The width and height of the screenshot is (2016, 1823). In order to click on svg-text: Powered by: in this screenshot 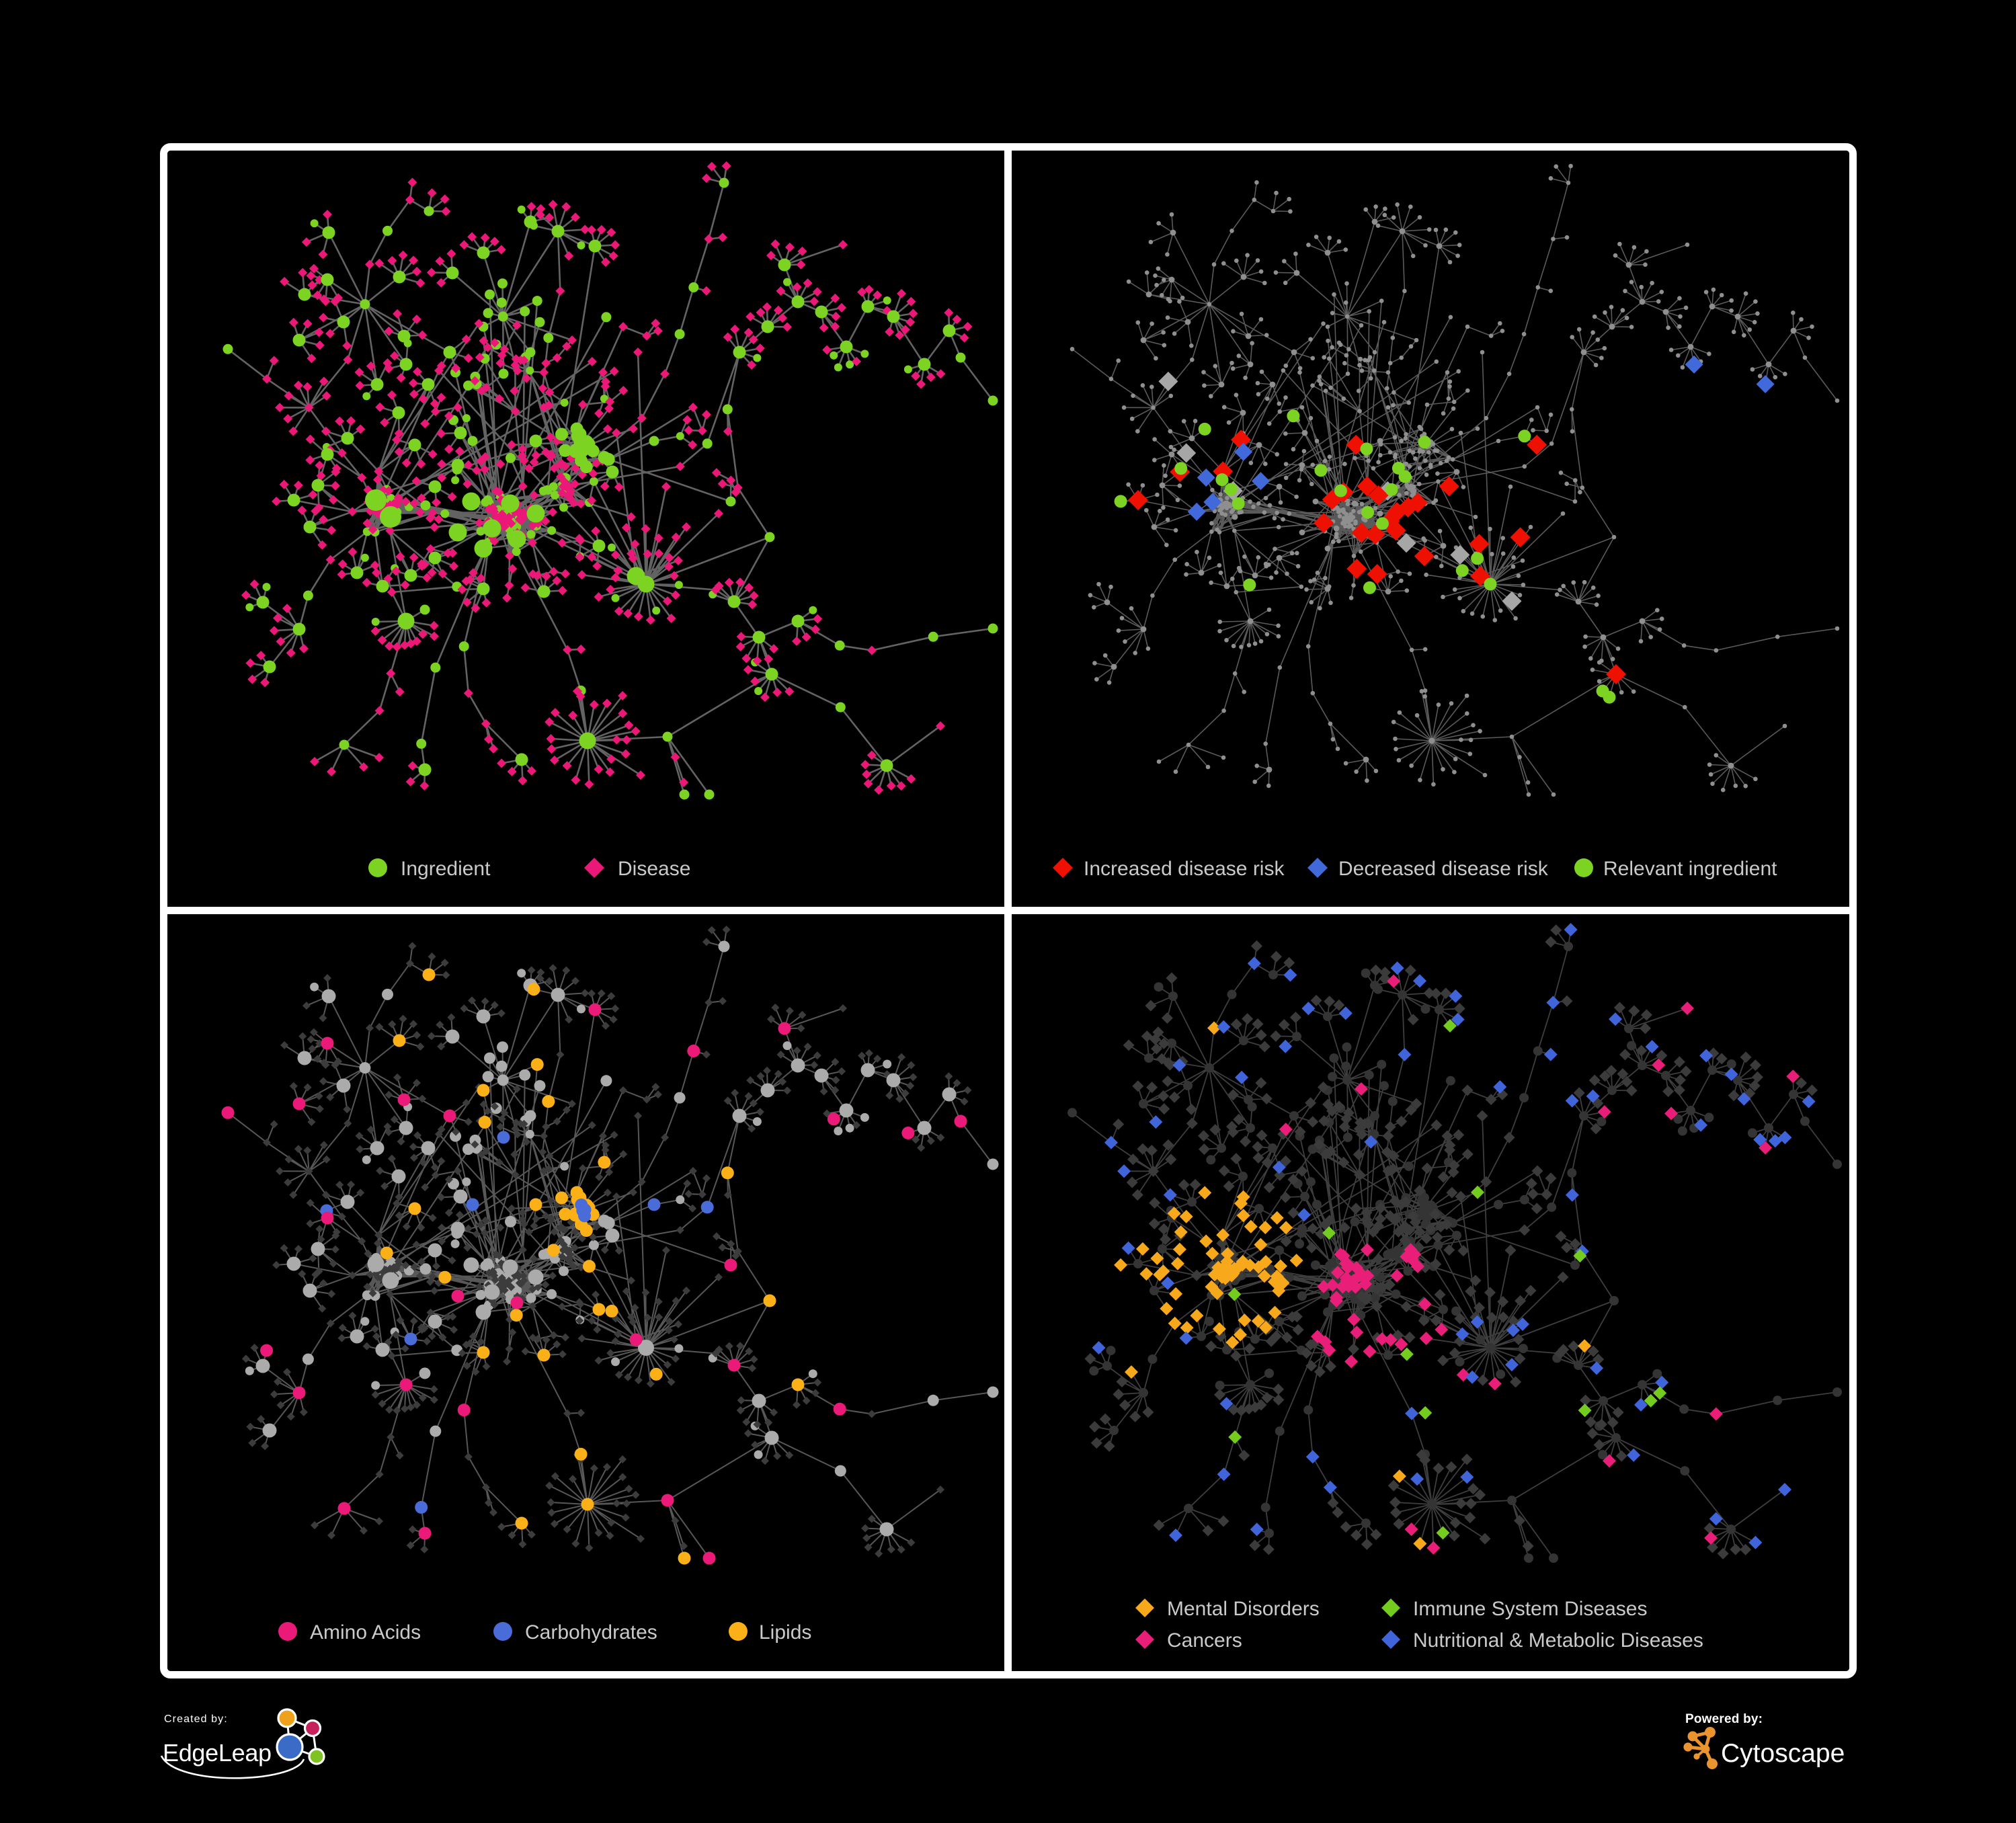, I will do `click(1724, 1719)`.